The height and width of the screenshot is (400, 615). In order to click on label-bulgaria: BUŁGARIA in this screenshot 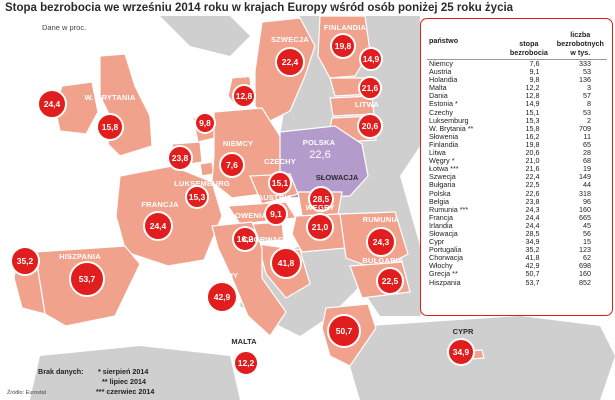, I will do `click(383, 260)`.